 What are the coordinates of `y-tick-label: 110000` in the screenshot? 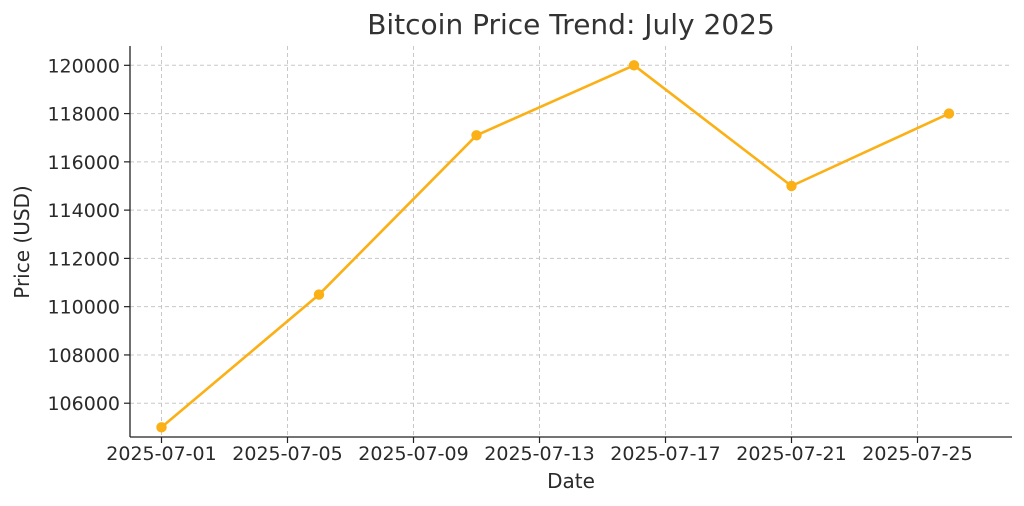 It's located at (83, 308).